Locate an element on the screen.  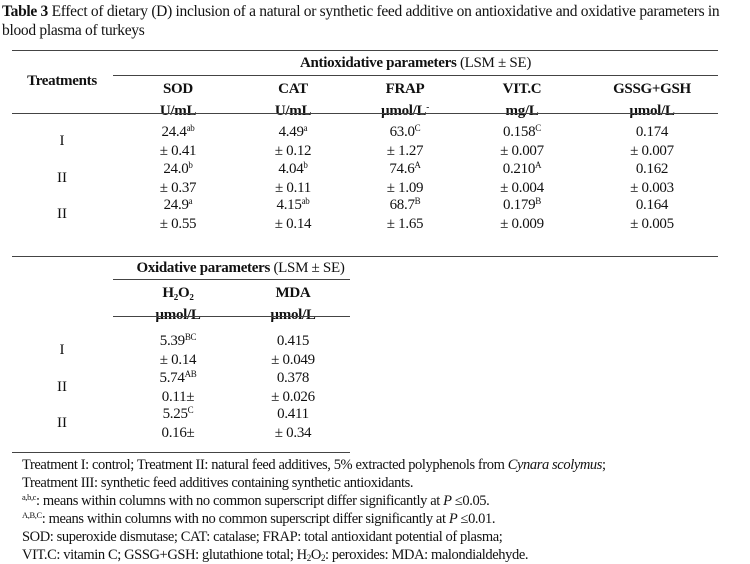
table-cell: 0.162 ± 0.003 is located at coordinates (652, 179).